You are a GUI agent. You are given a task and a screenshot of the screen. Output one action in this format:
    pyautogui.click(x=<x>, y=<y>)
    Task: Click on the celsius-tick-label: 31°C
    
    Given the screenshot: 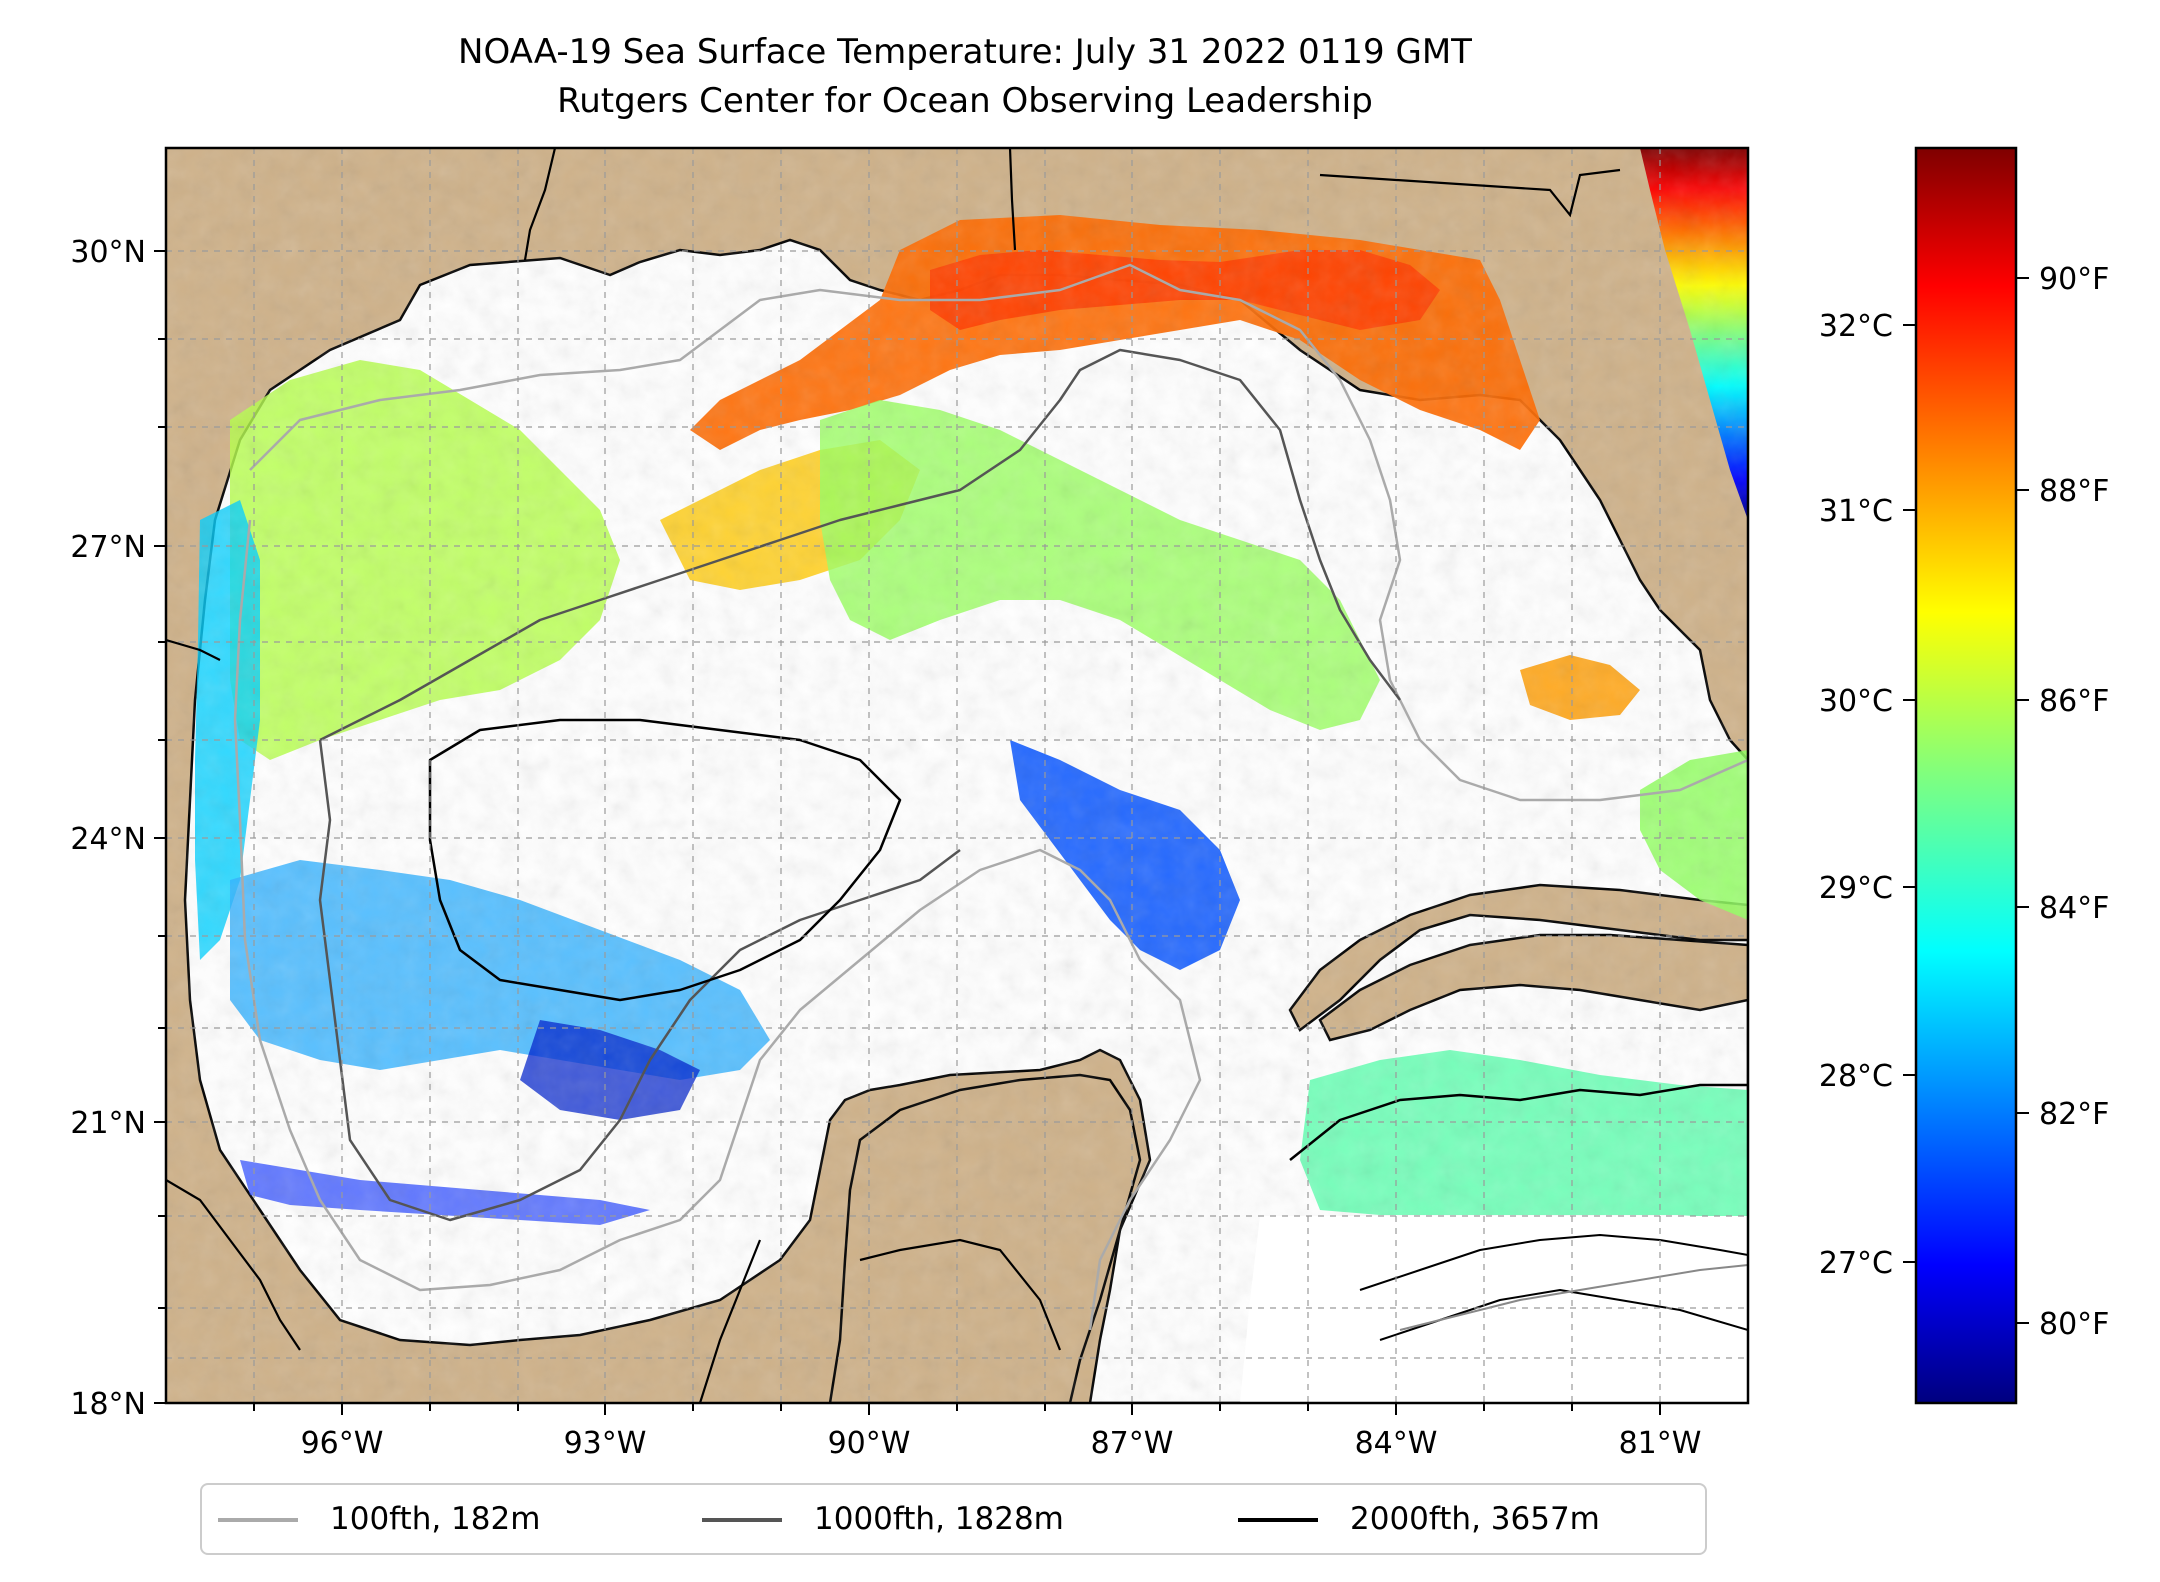 What is the action you would take?
    pyautogui.click(x=1856, y=511)
    